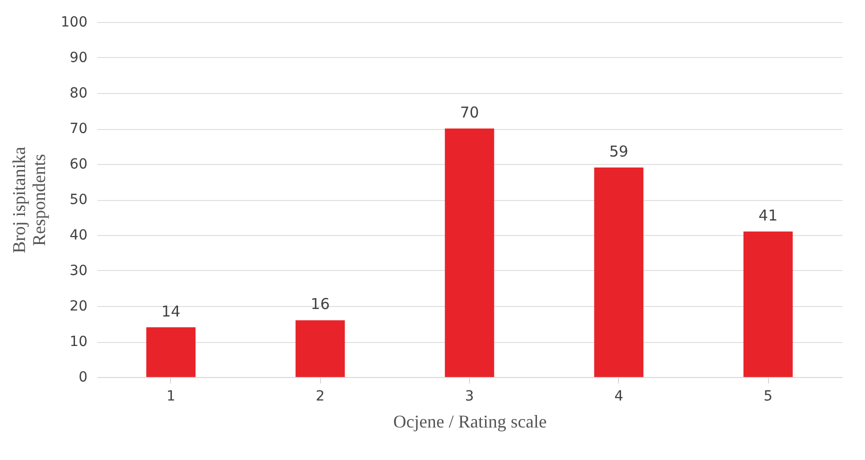 This screenshot has width=865, height=460. Describe the element at coordinates (79, 200) in the screenshot. I see `y-tick-label: 50` at that location.